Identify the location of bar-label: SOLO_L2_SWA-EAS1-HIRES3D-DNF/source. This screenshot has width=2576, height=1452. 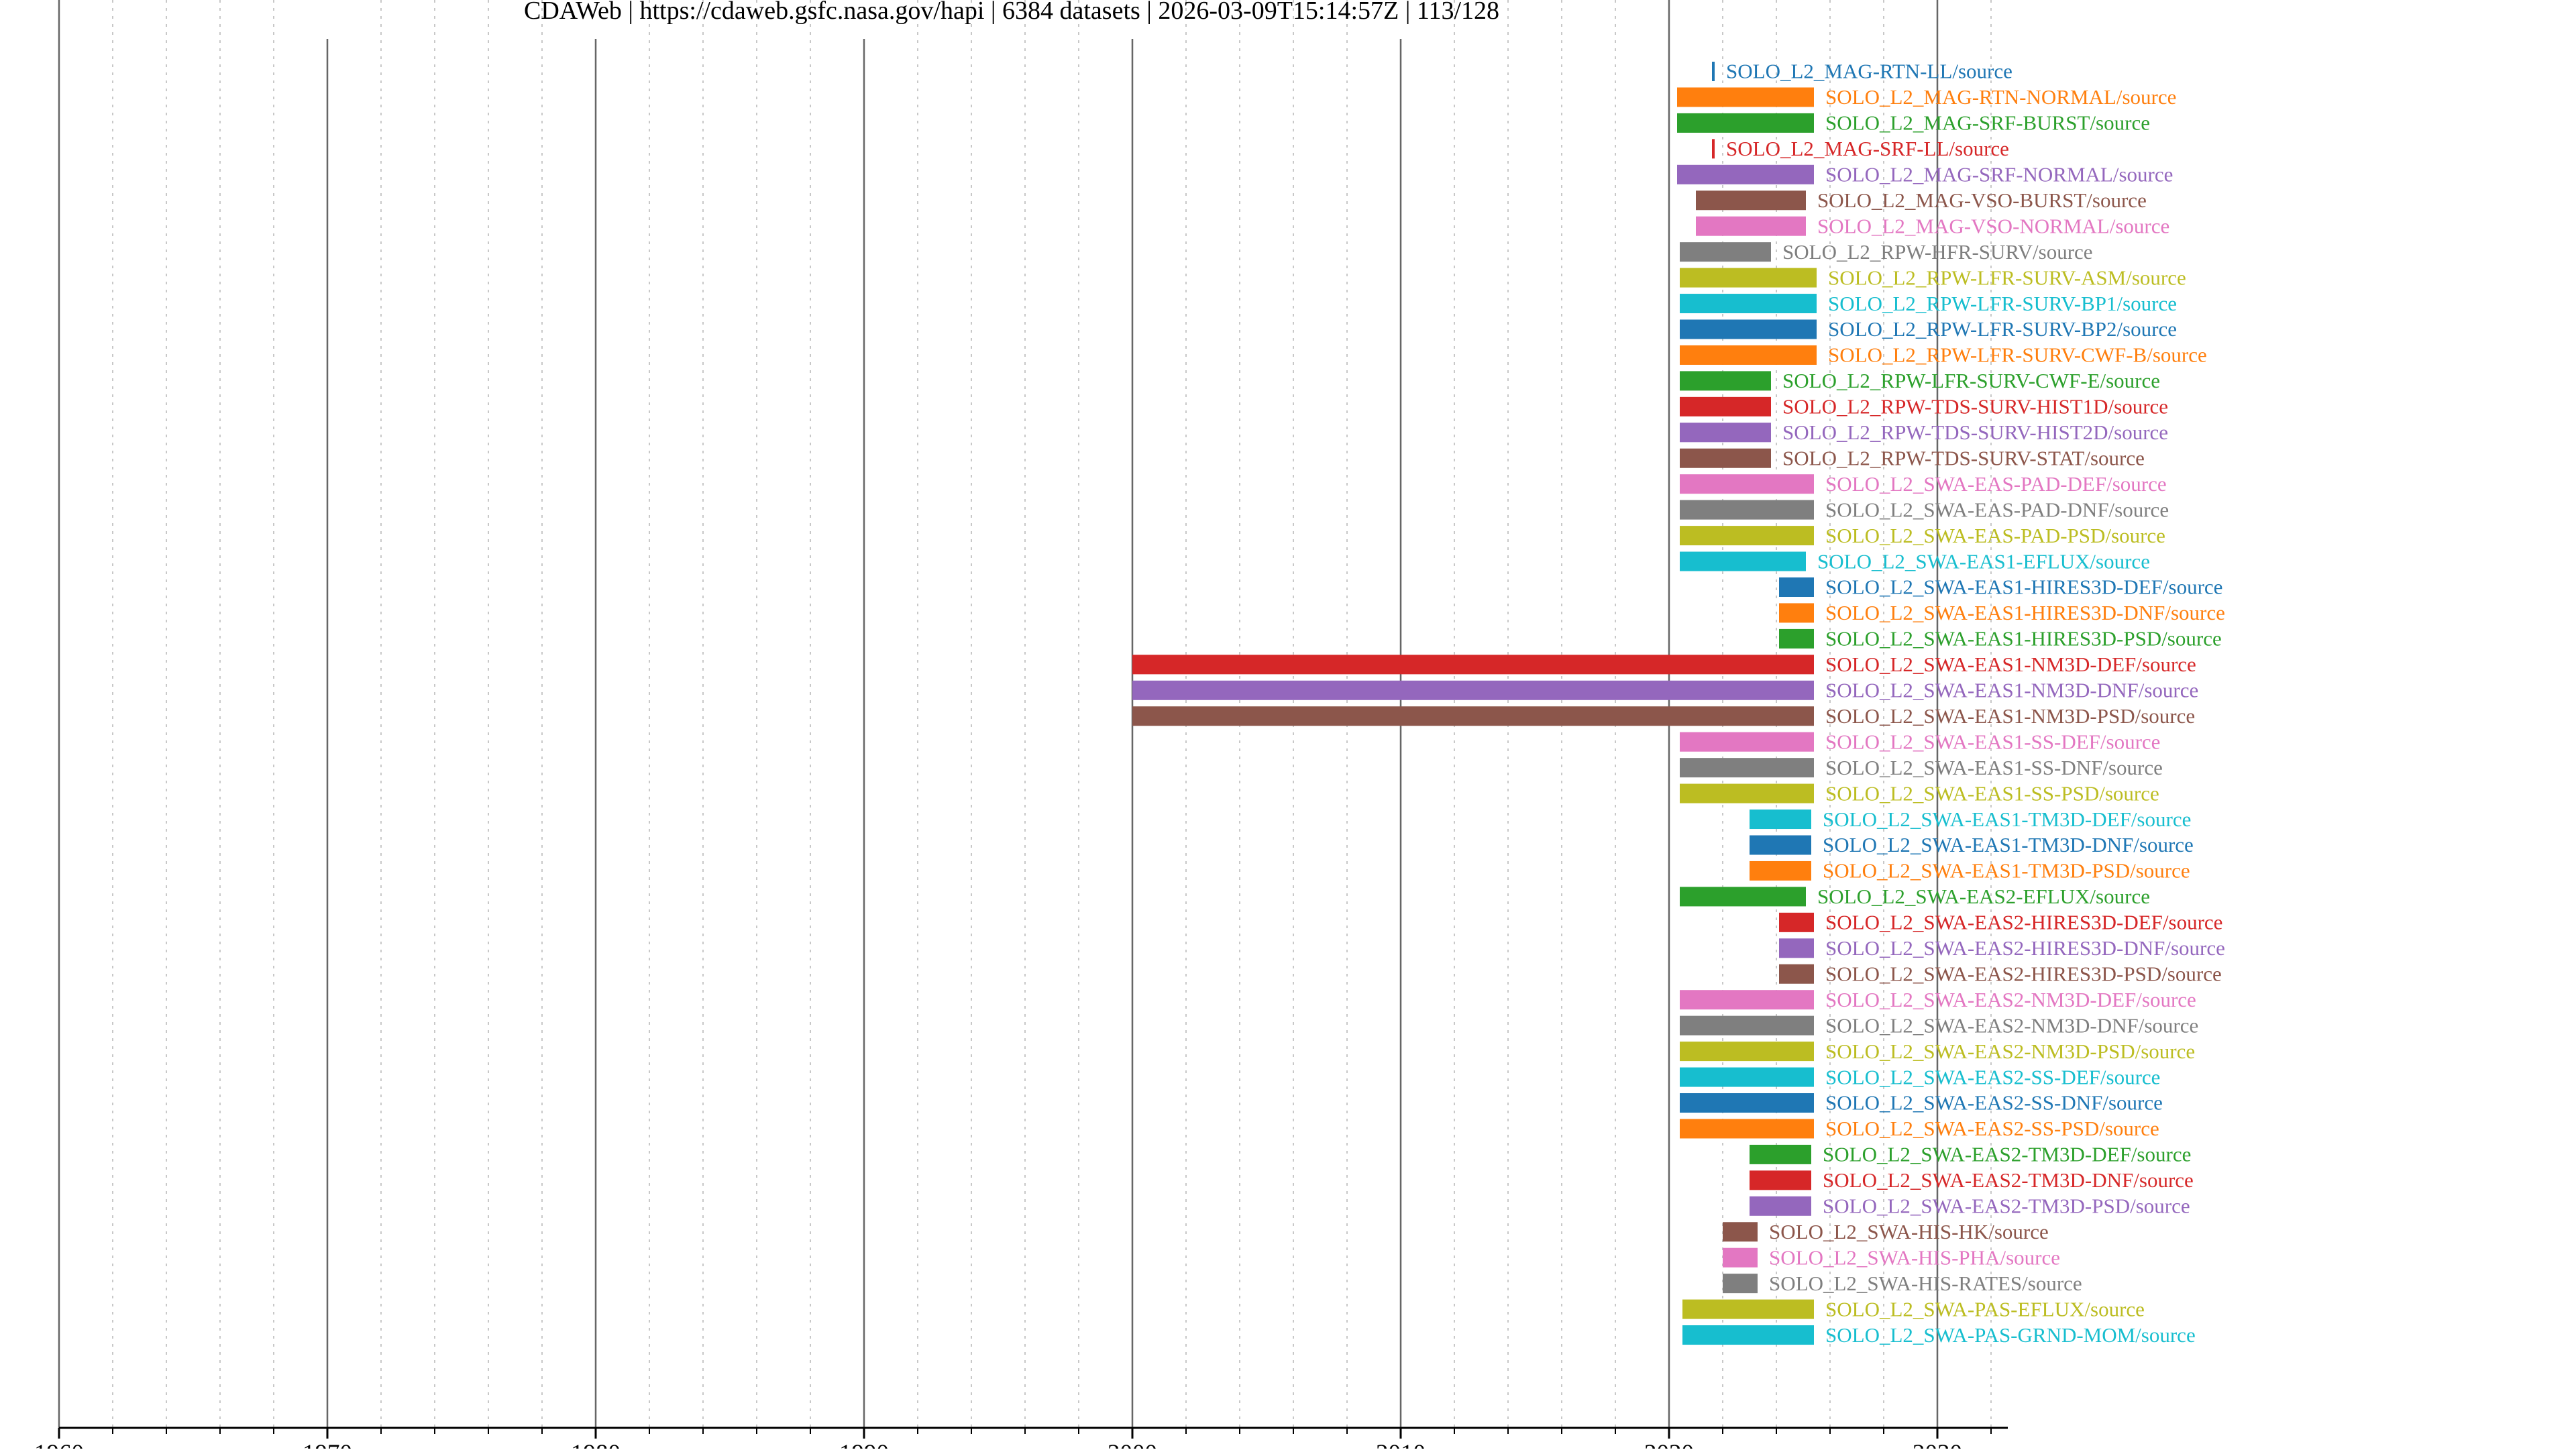
(2025, 612).